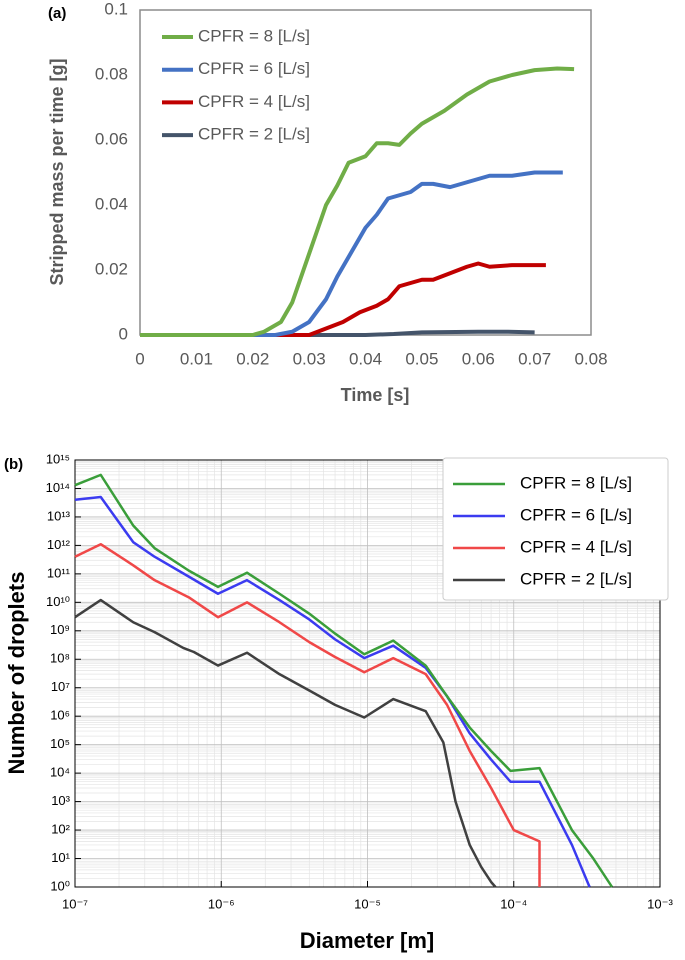 The height and width of the screenshot is (960, 685). What do you see at coordinates (196, 358) in the screenshot?
I see `x-tick-label: 0.01` at bounding box center [196, 358].